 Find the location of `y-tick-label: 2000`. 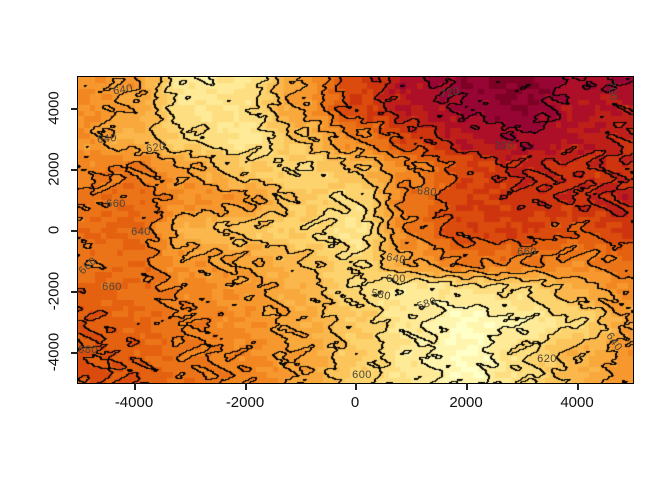

y-tick-label: 2000 is located at coordinates (54, 169).